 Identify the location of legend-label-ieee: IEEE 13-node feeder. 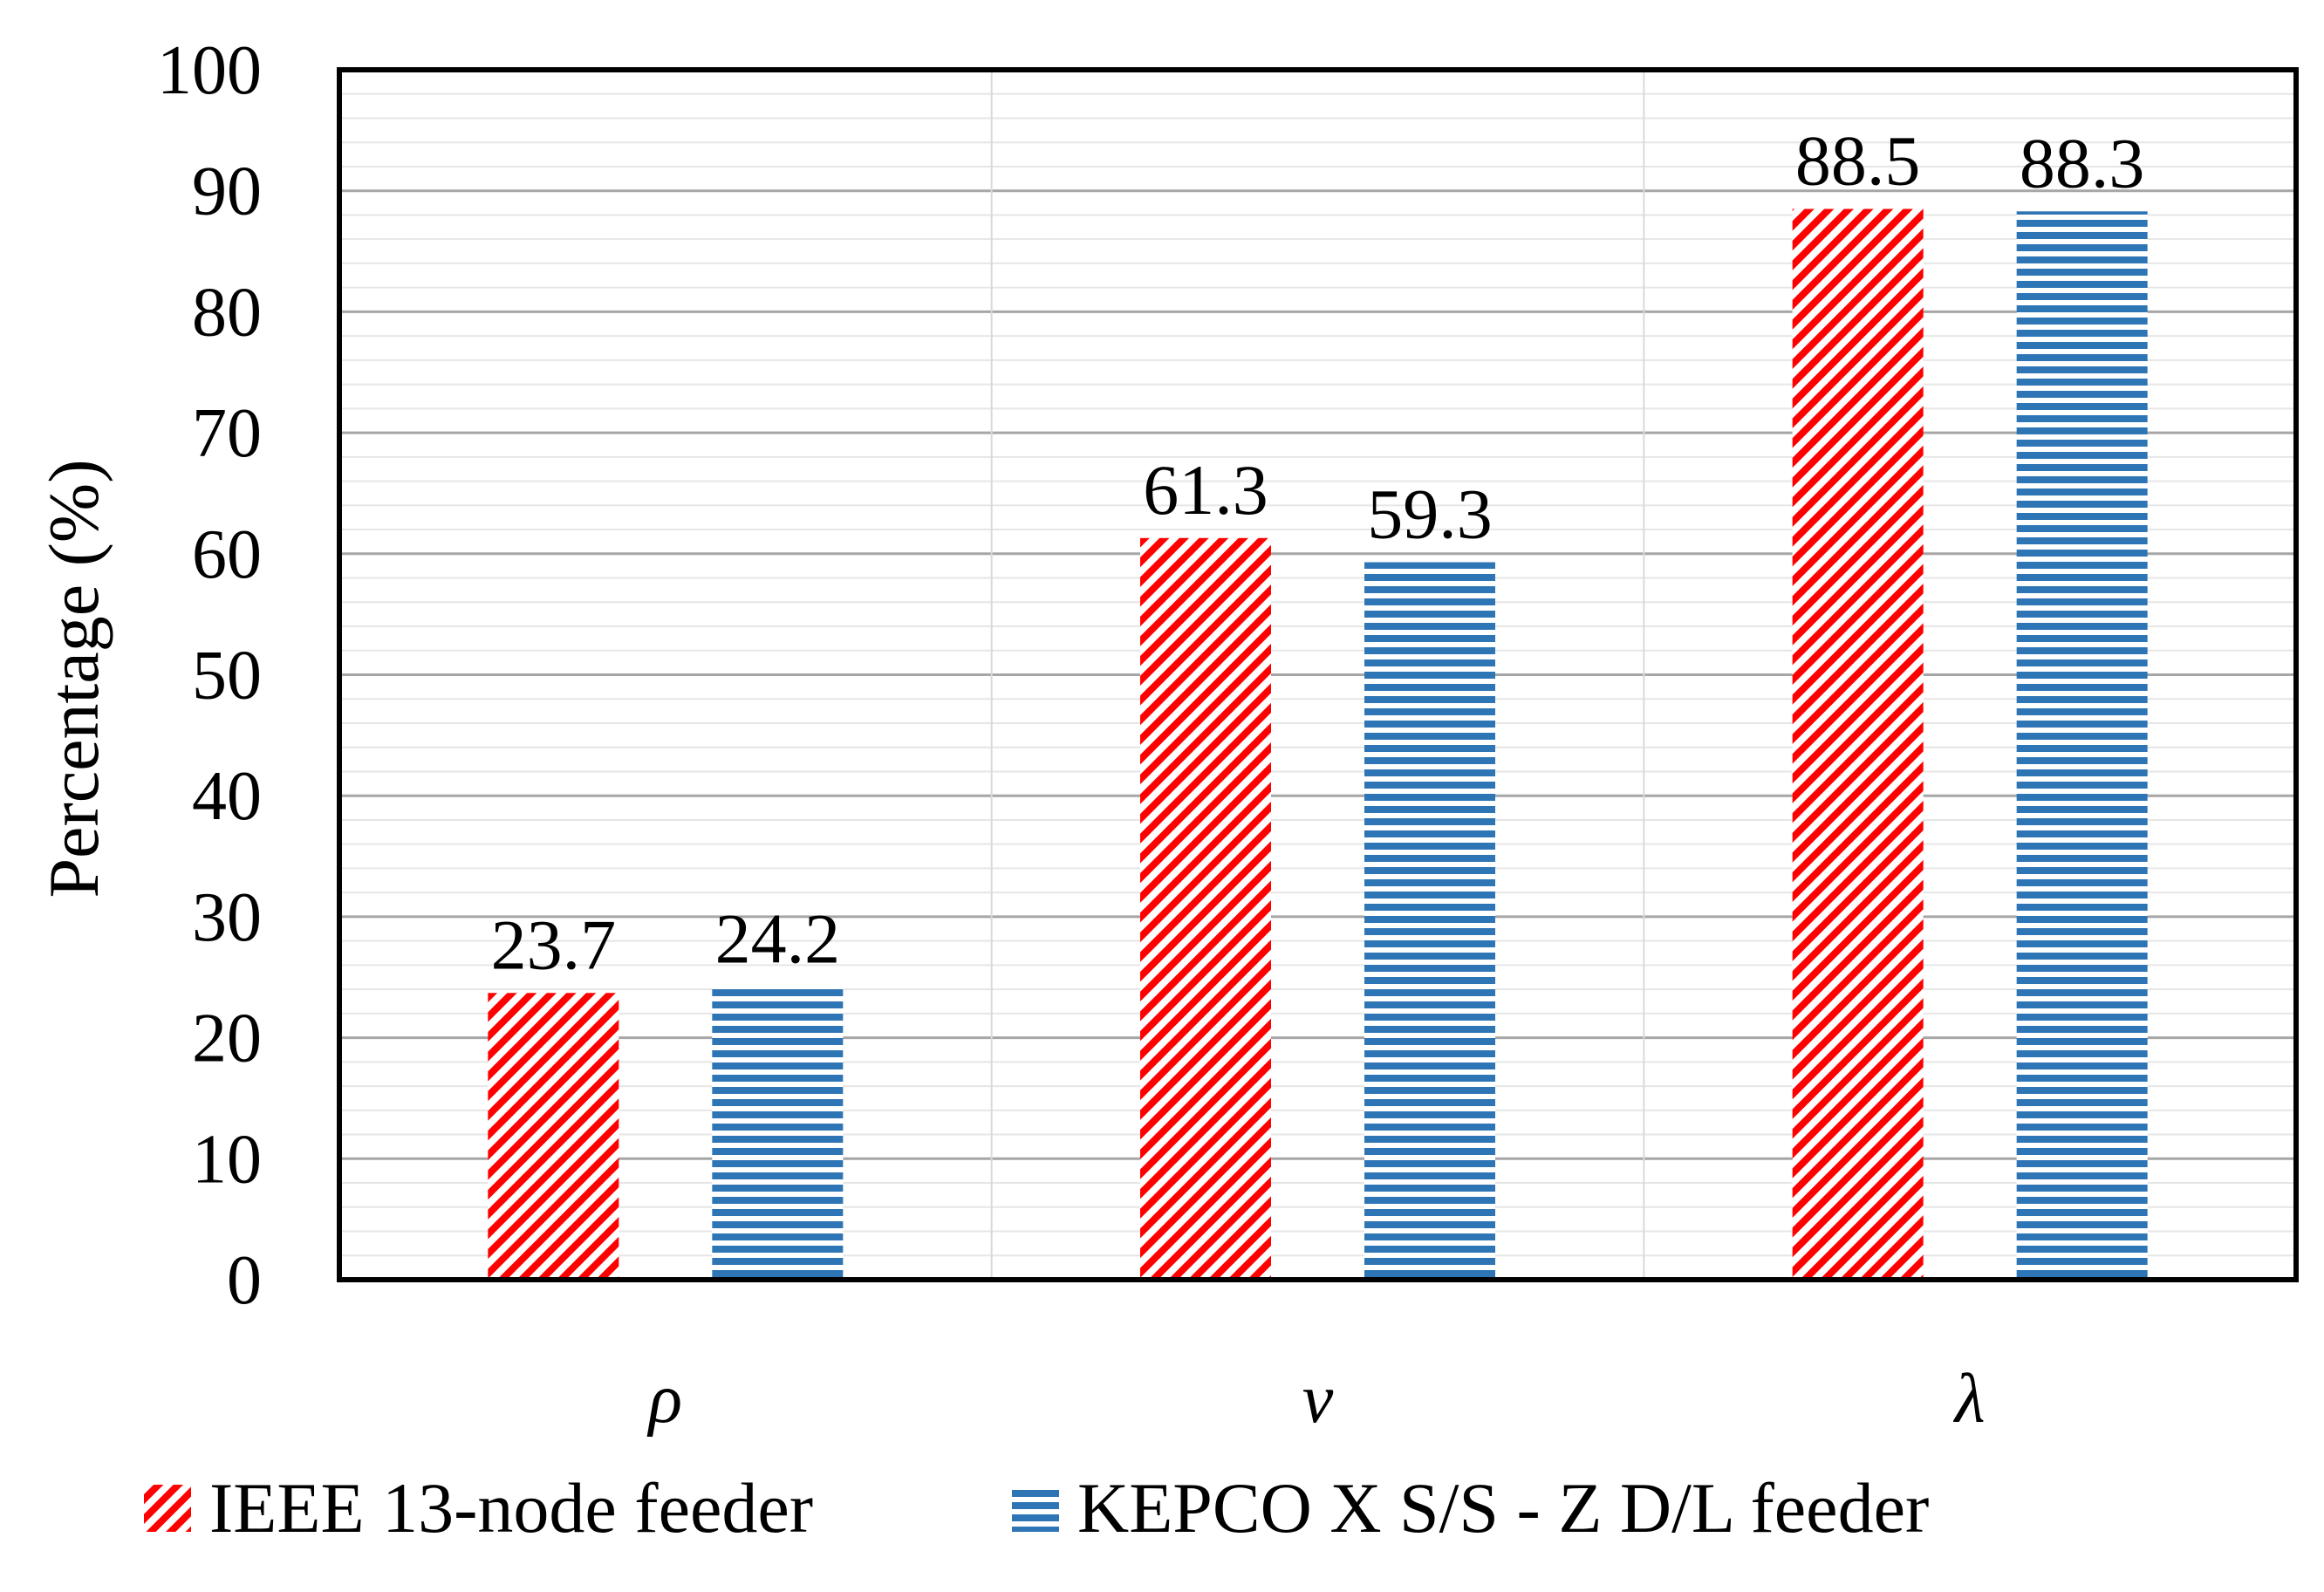
(511, 1508).